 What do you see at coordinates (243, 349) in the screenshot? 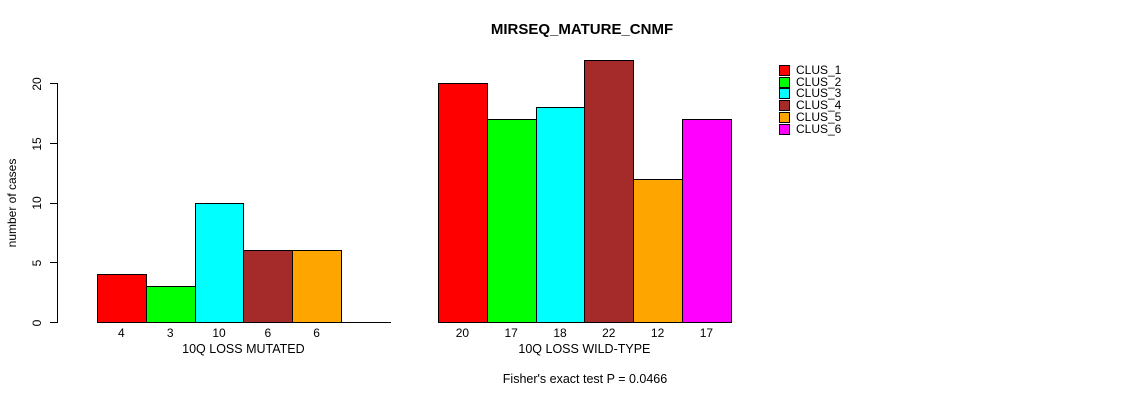
I see `group-label-mutated: 10Q LOSS MUTATED` at bounding box center [243, 349].